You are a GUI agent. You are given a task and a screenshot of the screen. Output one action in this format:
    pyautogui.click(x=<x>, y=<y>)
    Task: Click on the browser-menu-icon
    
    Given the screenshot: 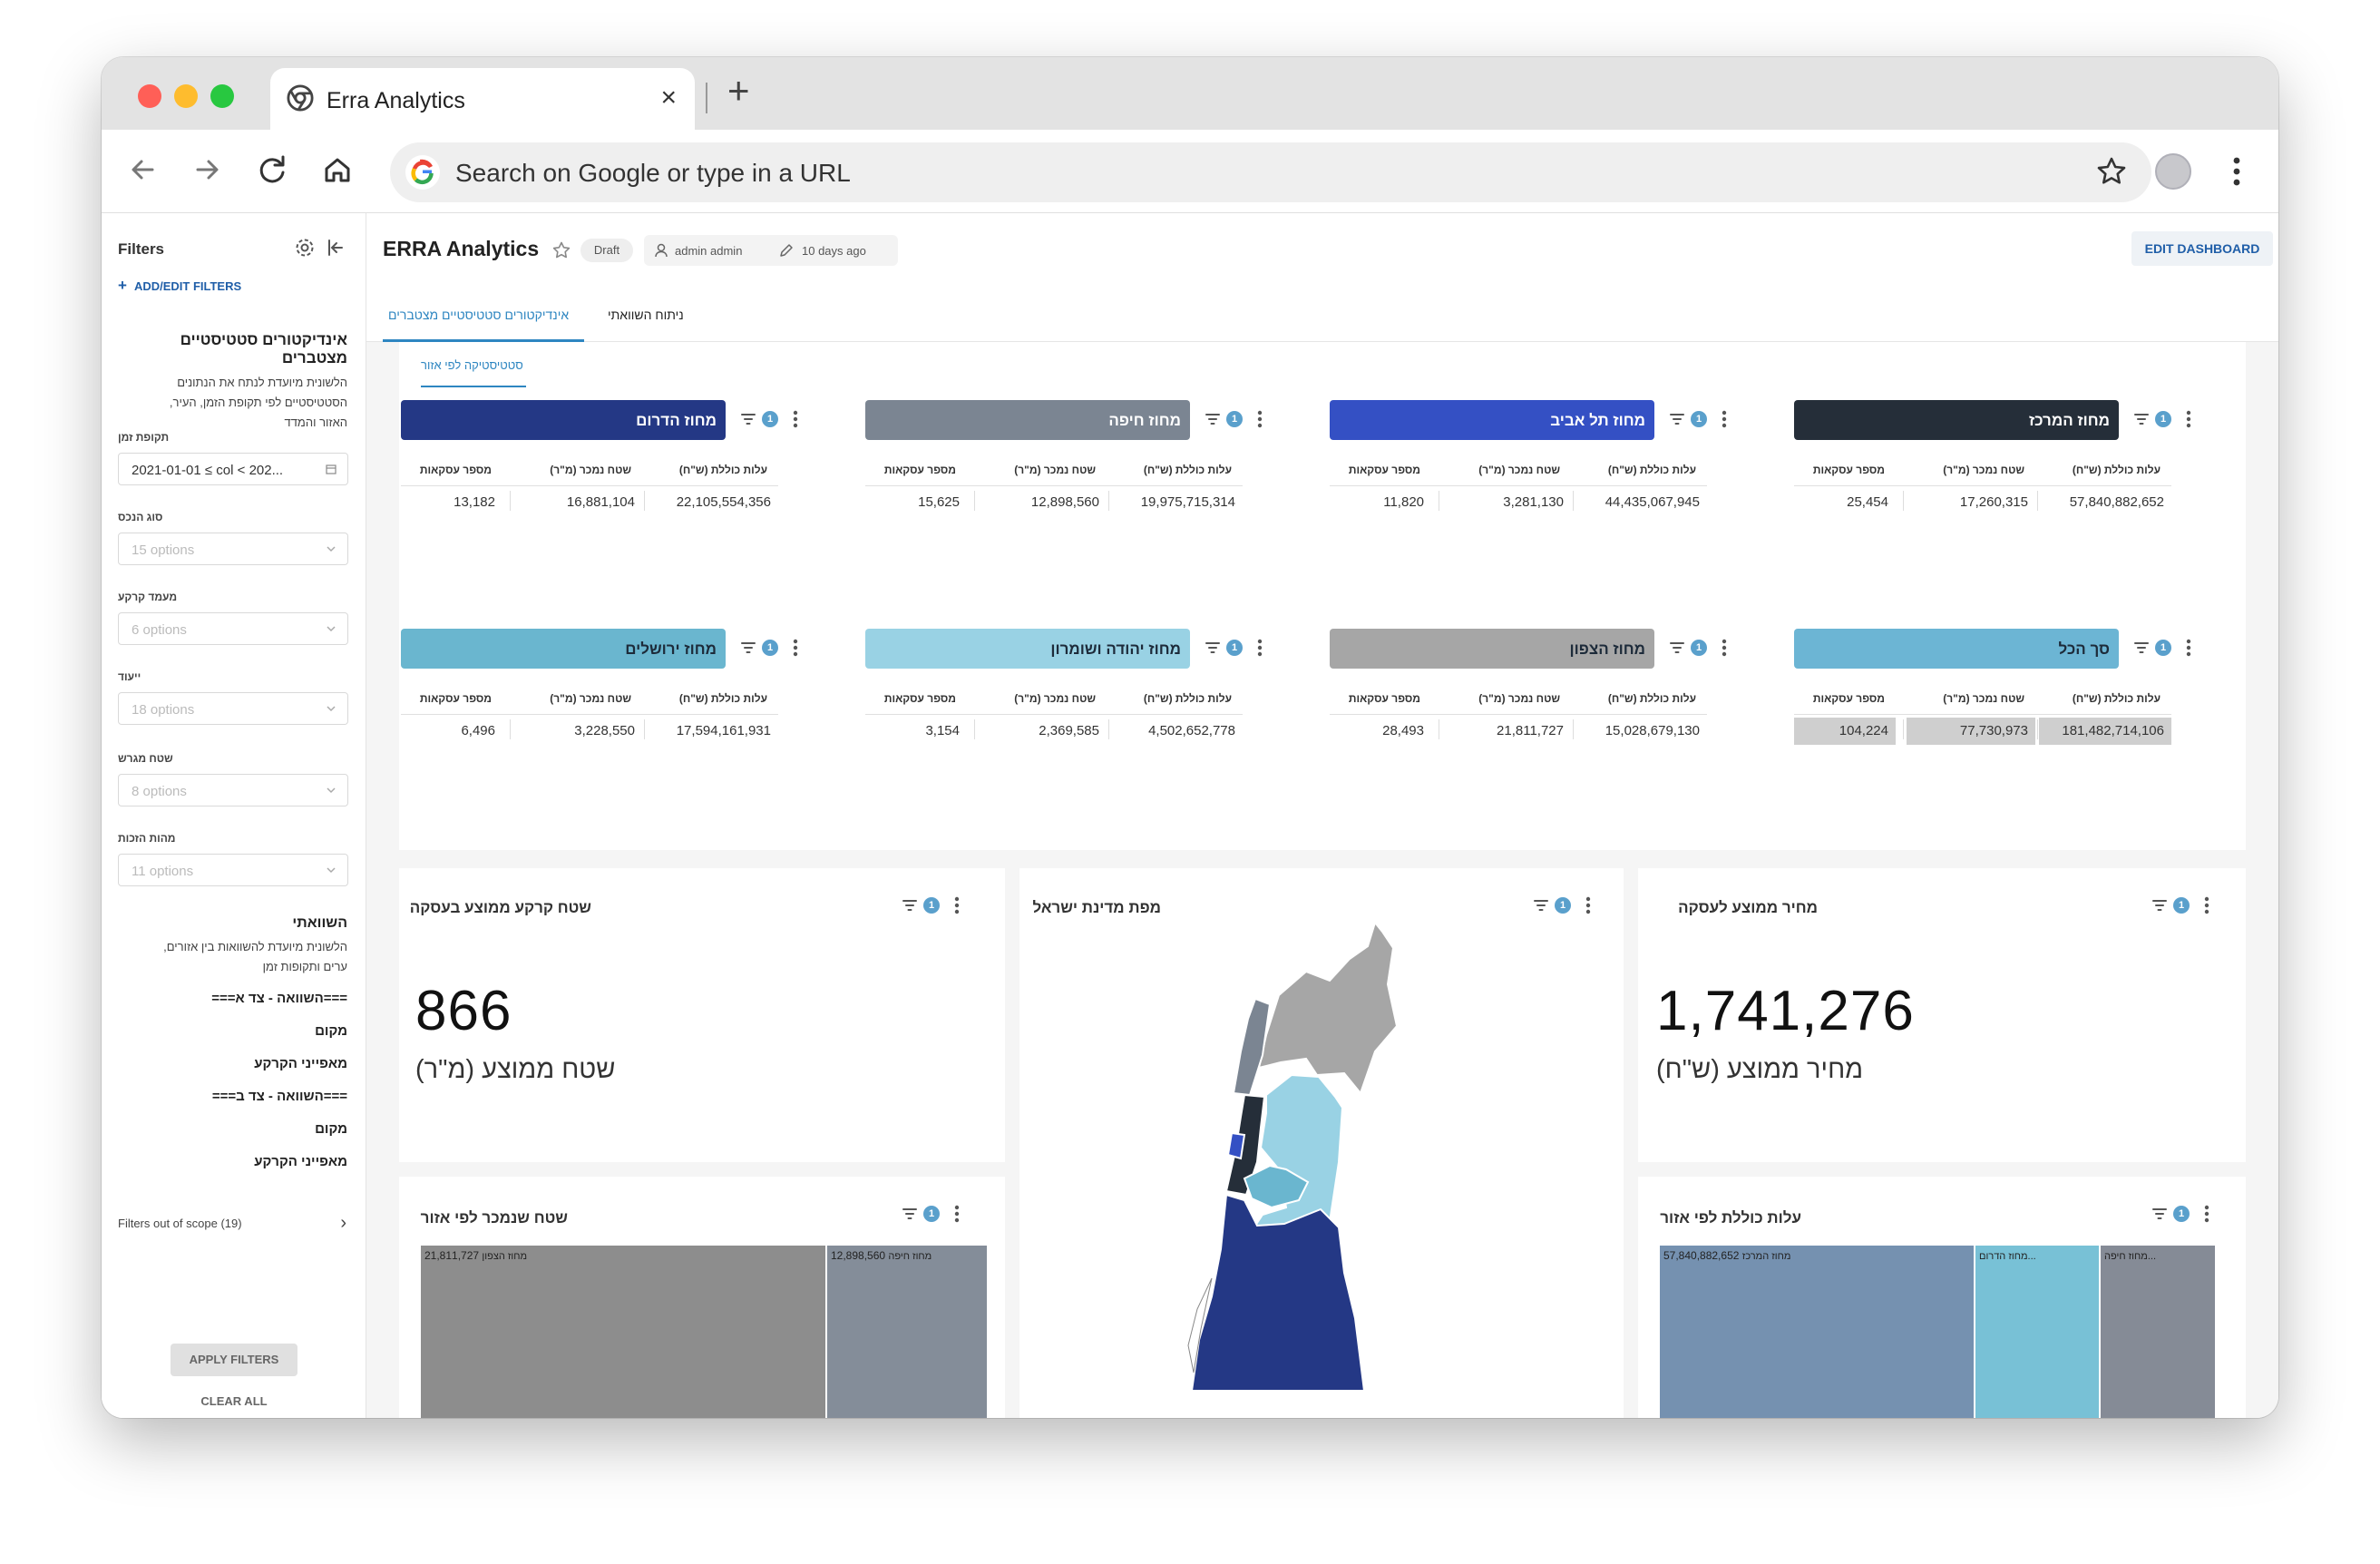 What is the action you would take?
    pyautogui.click(x=2236, y=171)
    